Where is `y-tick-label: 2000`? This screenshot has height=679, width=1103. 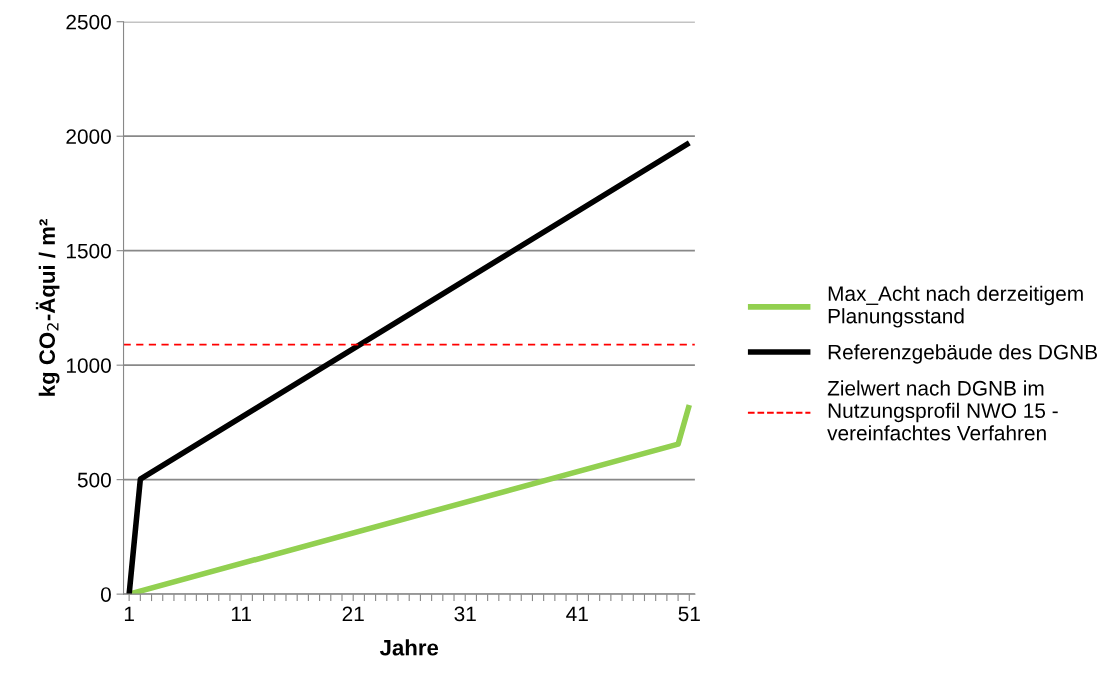 y-tick-label: 2000 is located at coordinates (88, 136).